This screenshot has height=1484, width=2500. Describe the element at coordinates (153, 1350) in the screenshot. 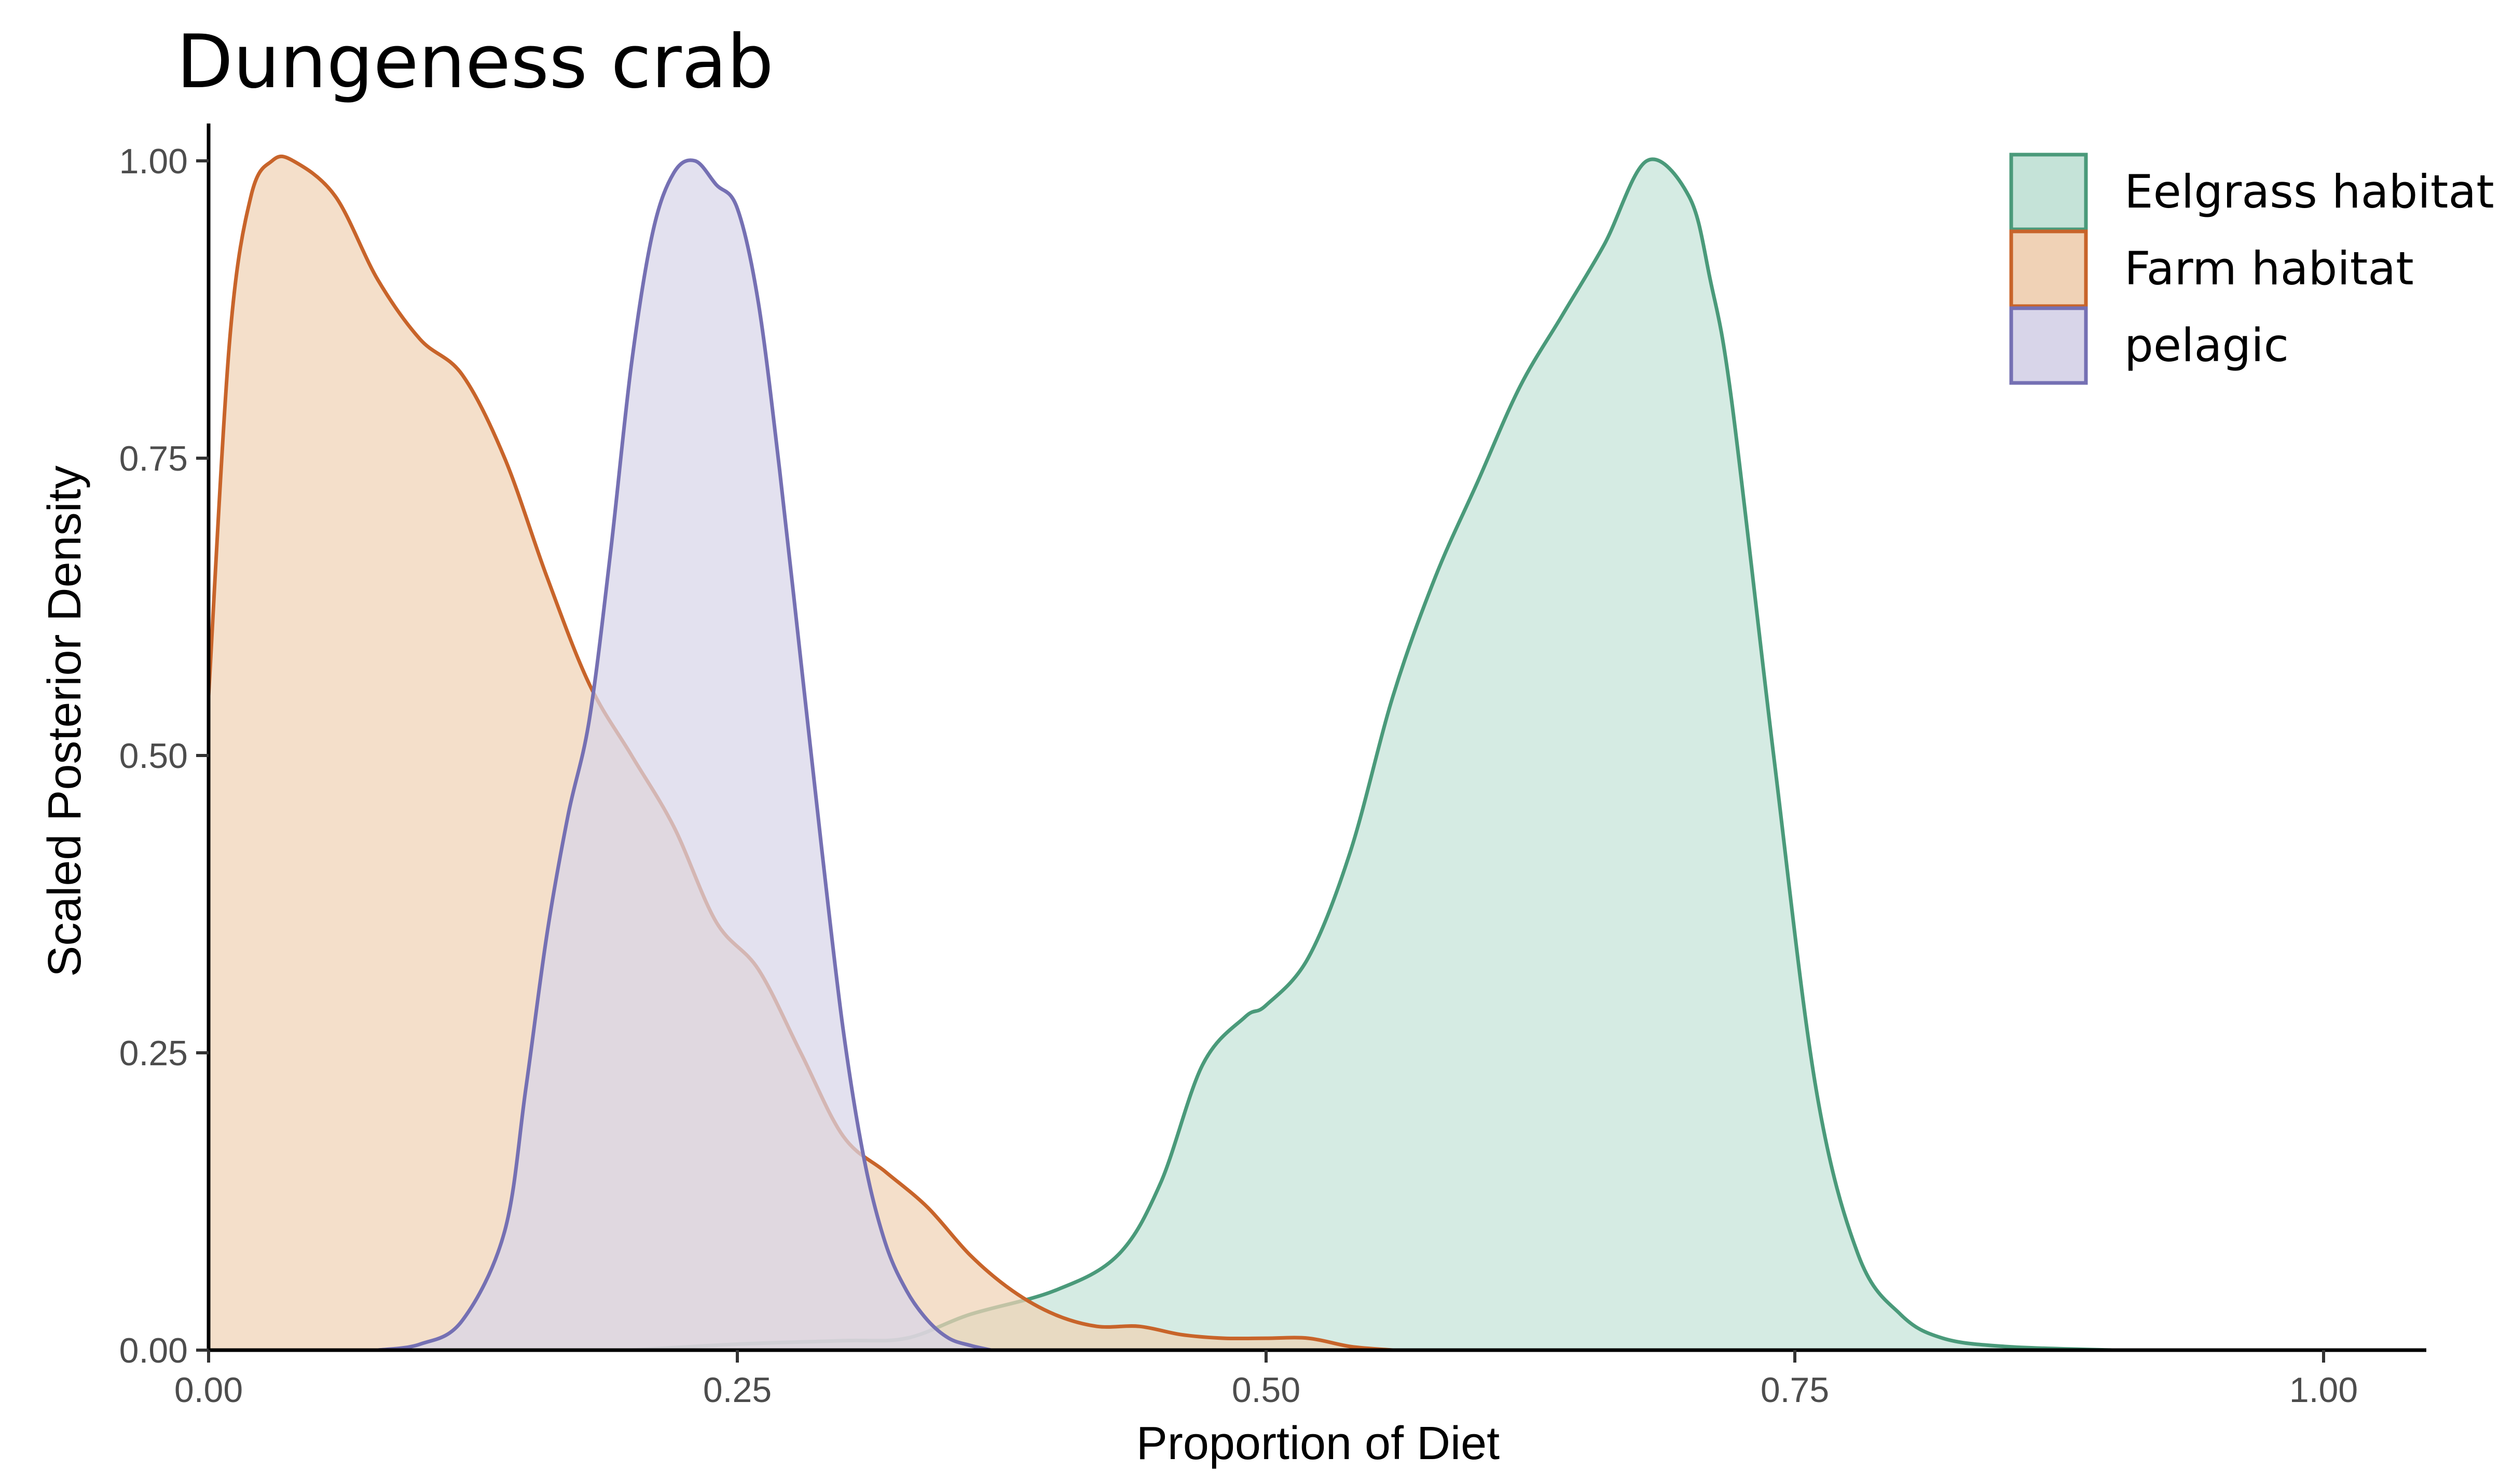

I see `y-tick-label: 0.00` at that location.